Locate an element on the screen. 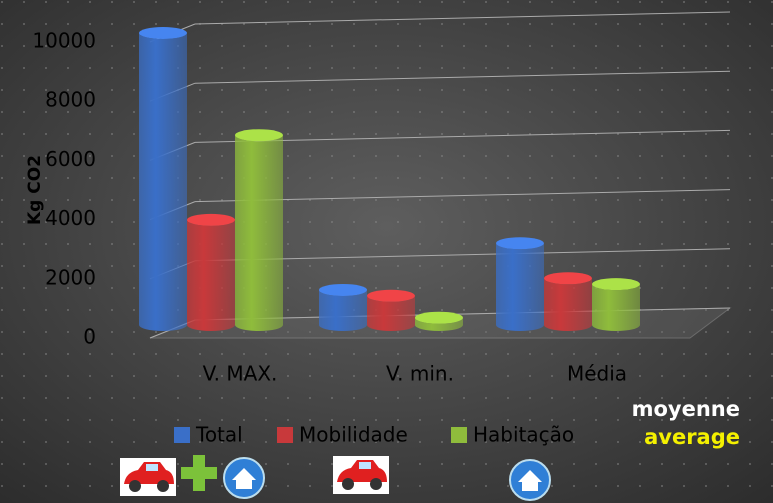 The image size is (773, 503). annotation: average is located at coordinates (692, 437).